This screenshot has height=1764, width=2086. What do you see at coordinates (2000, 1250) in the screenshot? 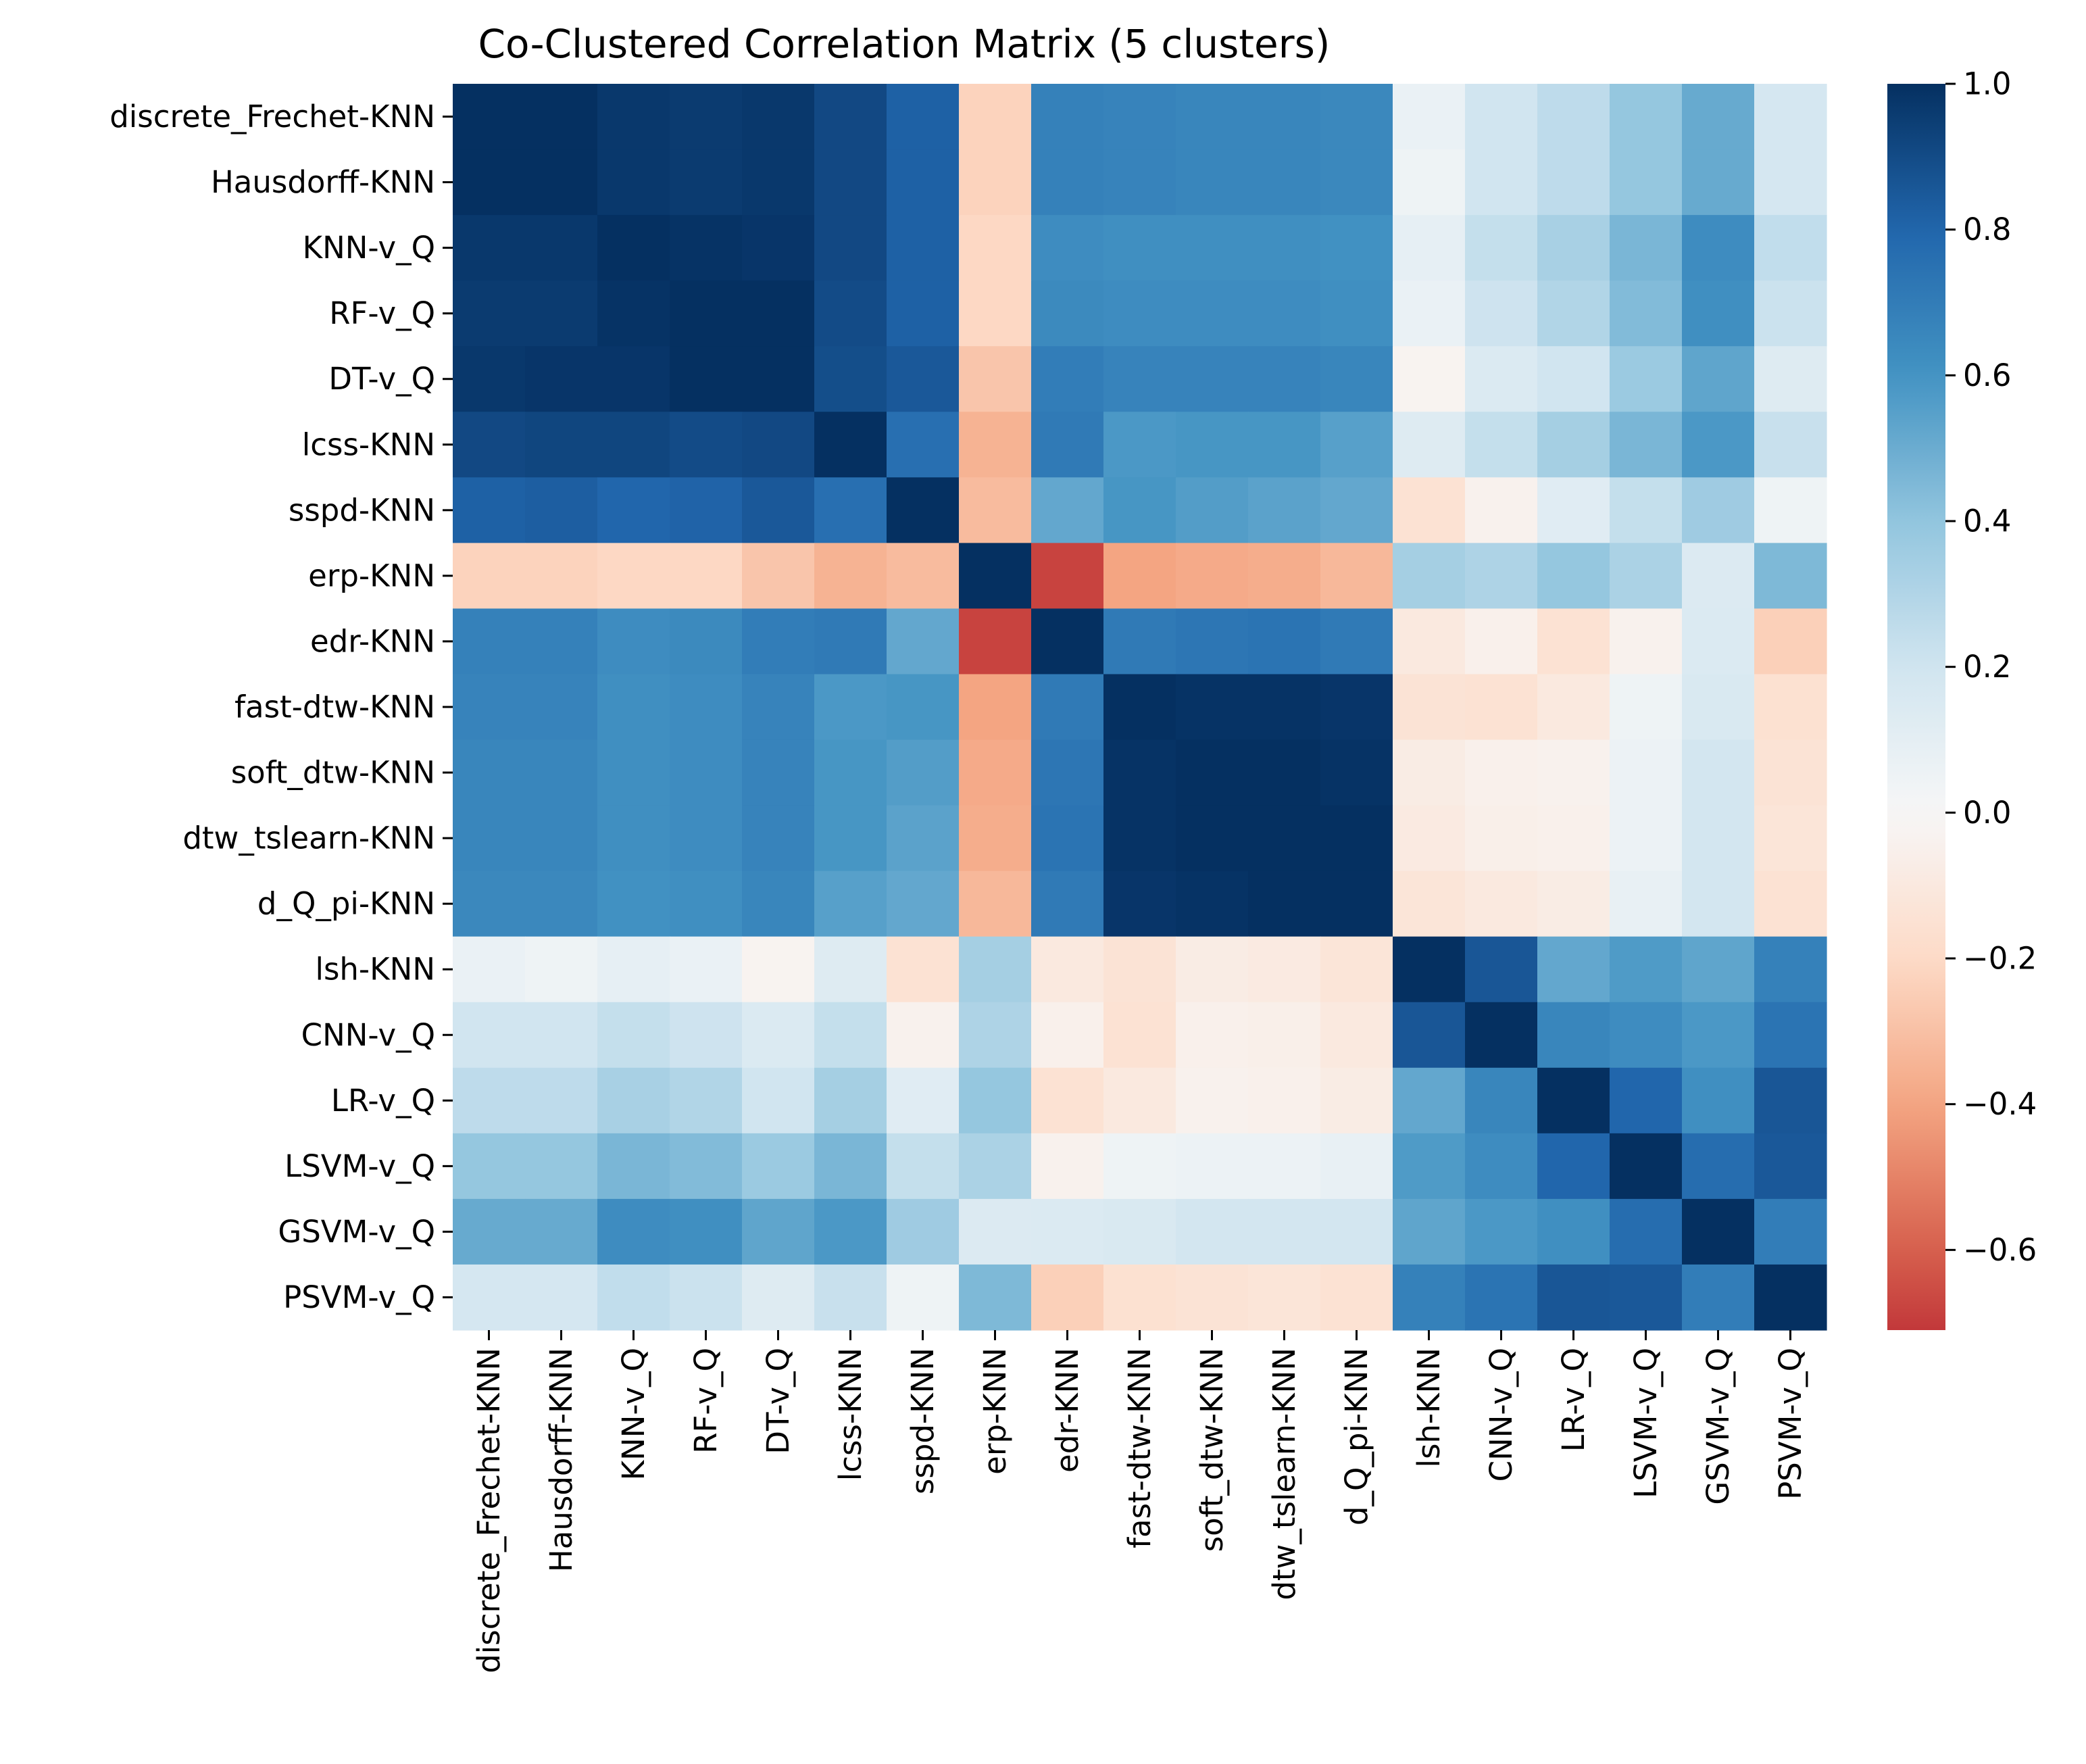
I see `colorbar-tick-label: −0.6` at bounding box center [2000, 1250].